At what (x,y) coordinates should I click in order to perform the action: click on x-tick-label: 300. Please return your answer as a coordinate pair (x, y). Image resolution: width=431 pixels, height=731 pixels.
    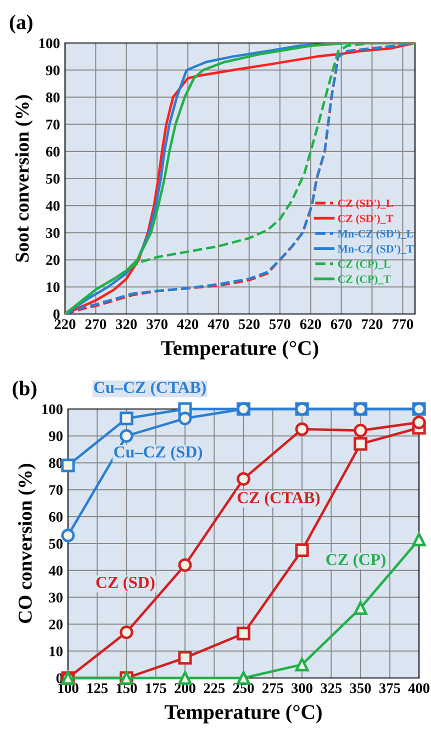
    Looking at the image, I should click on (302, 688).